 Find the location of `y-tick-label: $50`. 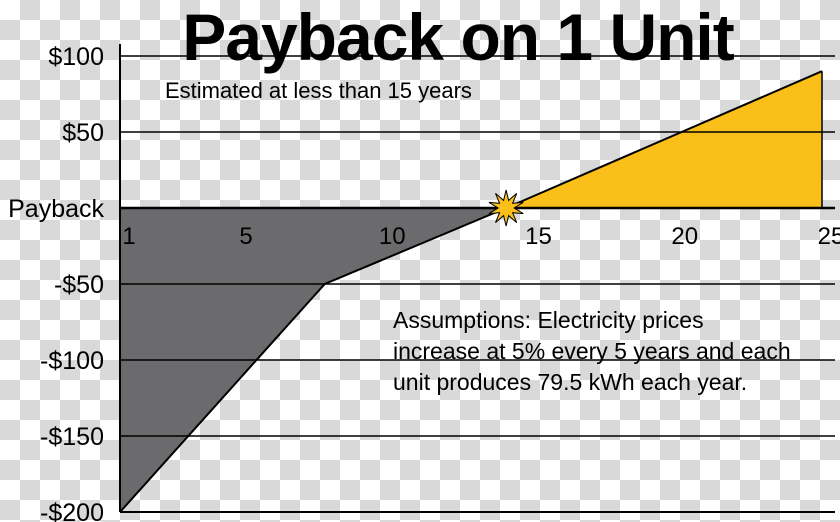

y-tick-label: $50 is located at coordinates (83, 133).